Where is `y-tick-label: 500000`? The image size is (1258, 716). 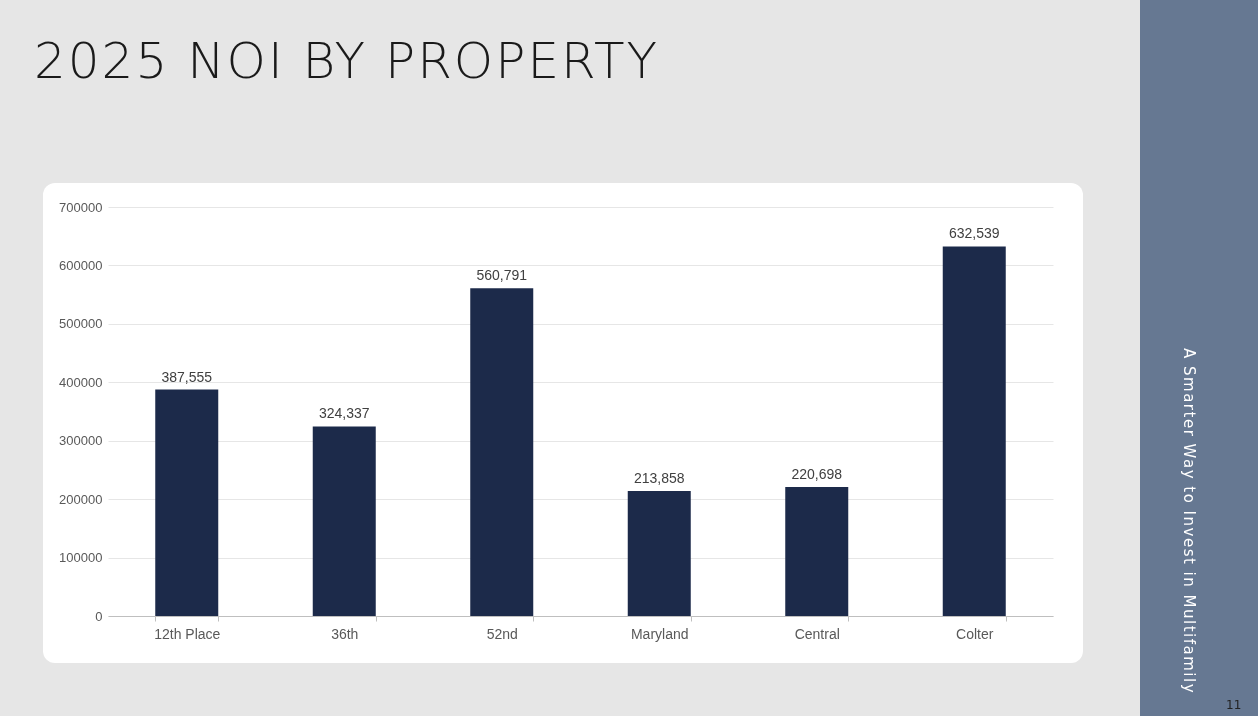
y-tick-label: 500000 is located at coordinates (81, 324).